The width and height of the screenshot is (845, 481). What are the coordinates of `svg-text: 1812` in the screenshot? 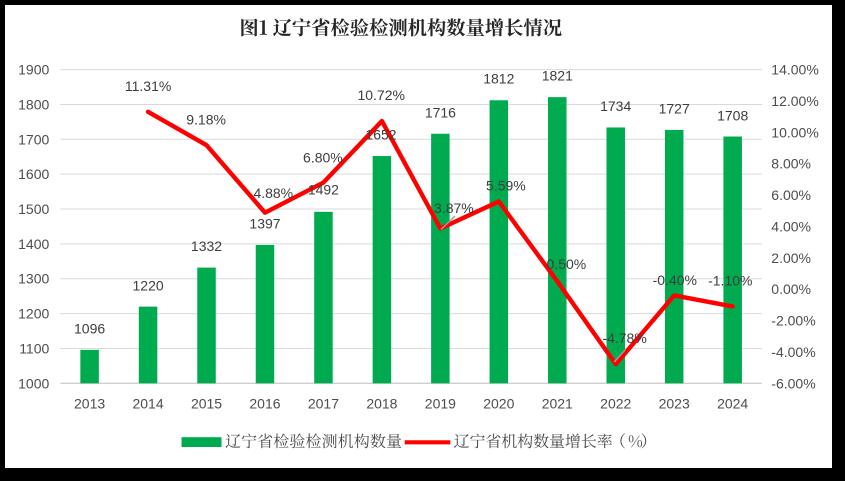 It's located at (498, 79).